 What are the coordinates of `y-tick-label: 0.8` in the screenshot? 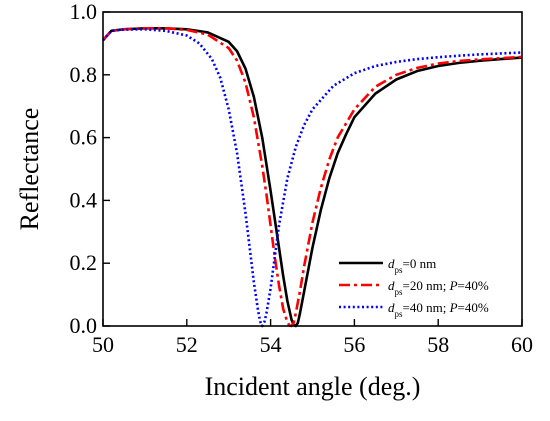 It's located at (84, 74).